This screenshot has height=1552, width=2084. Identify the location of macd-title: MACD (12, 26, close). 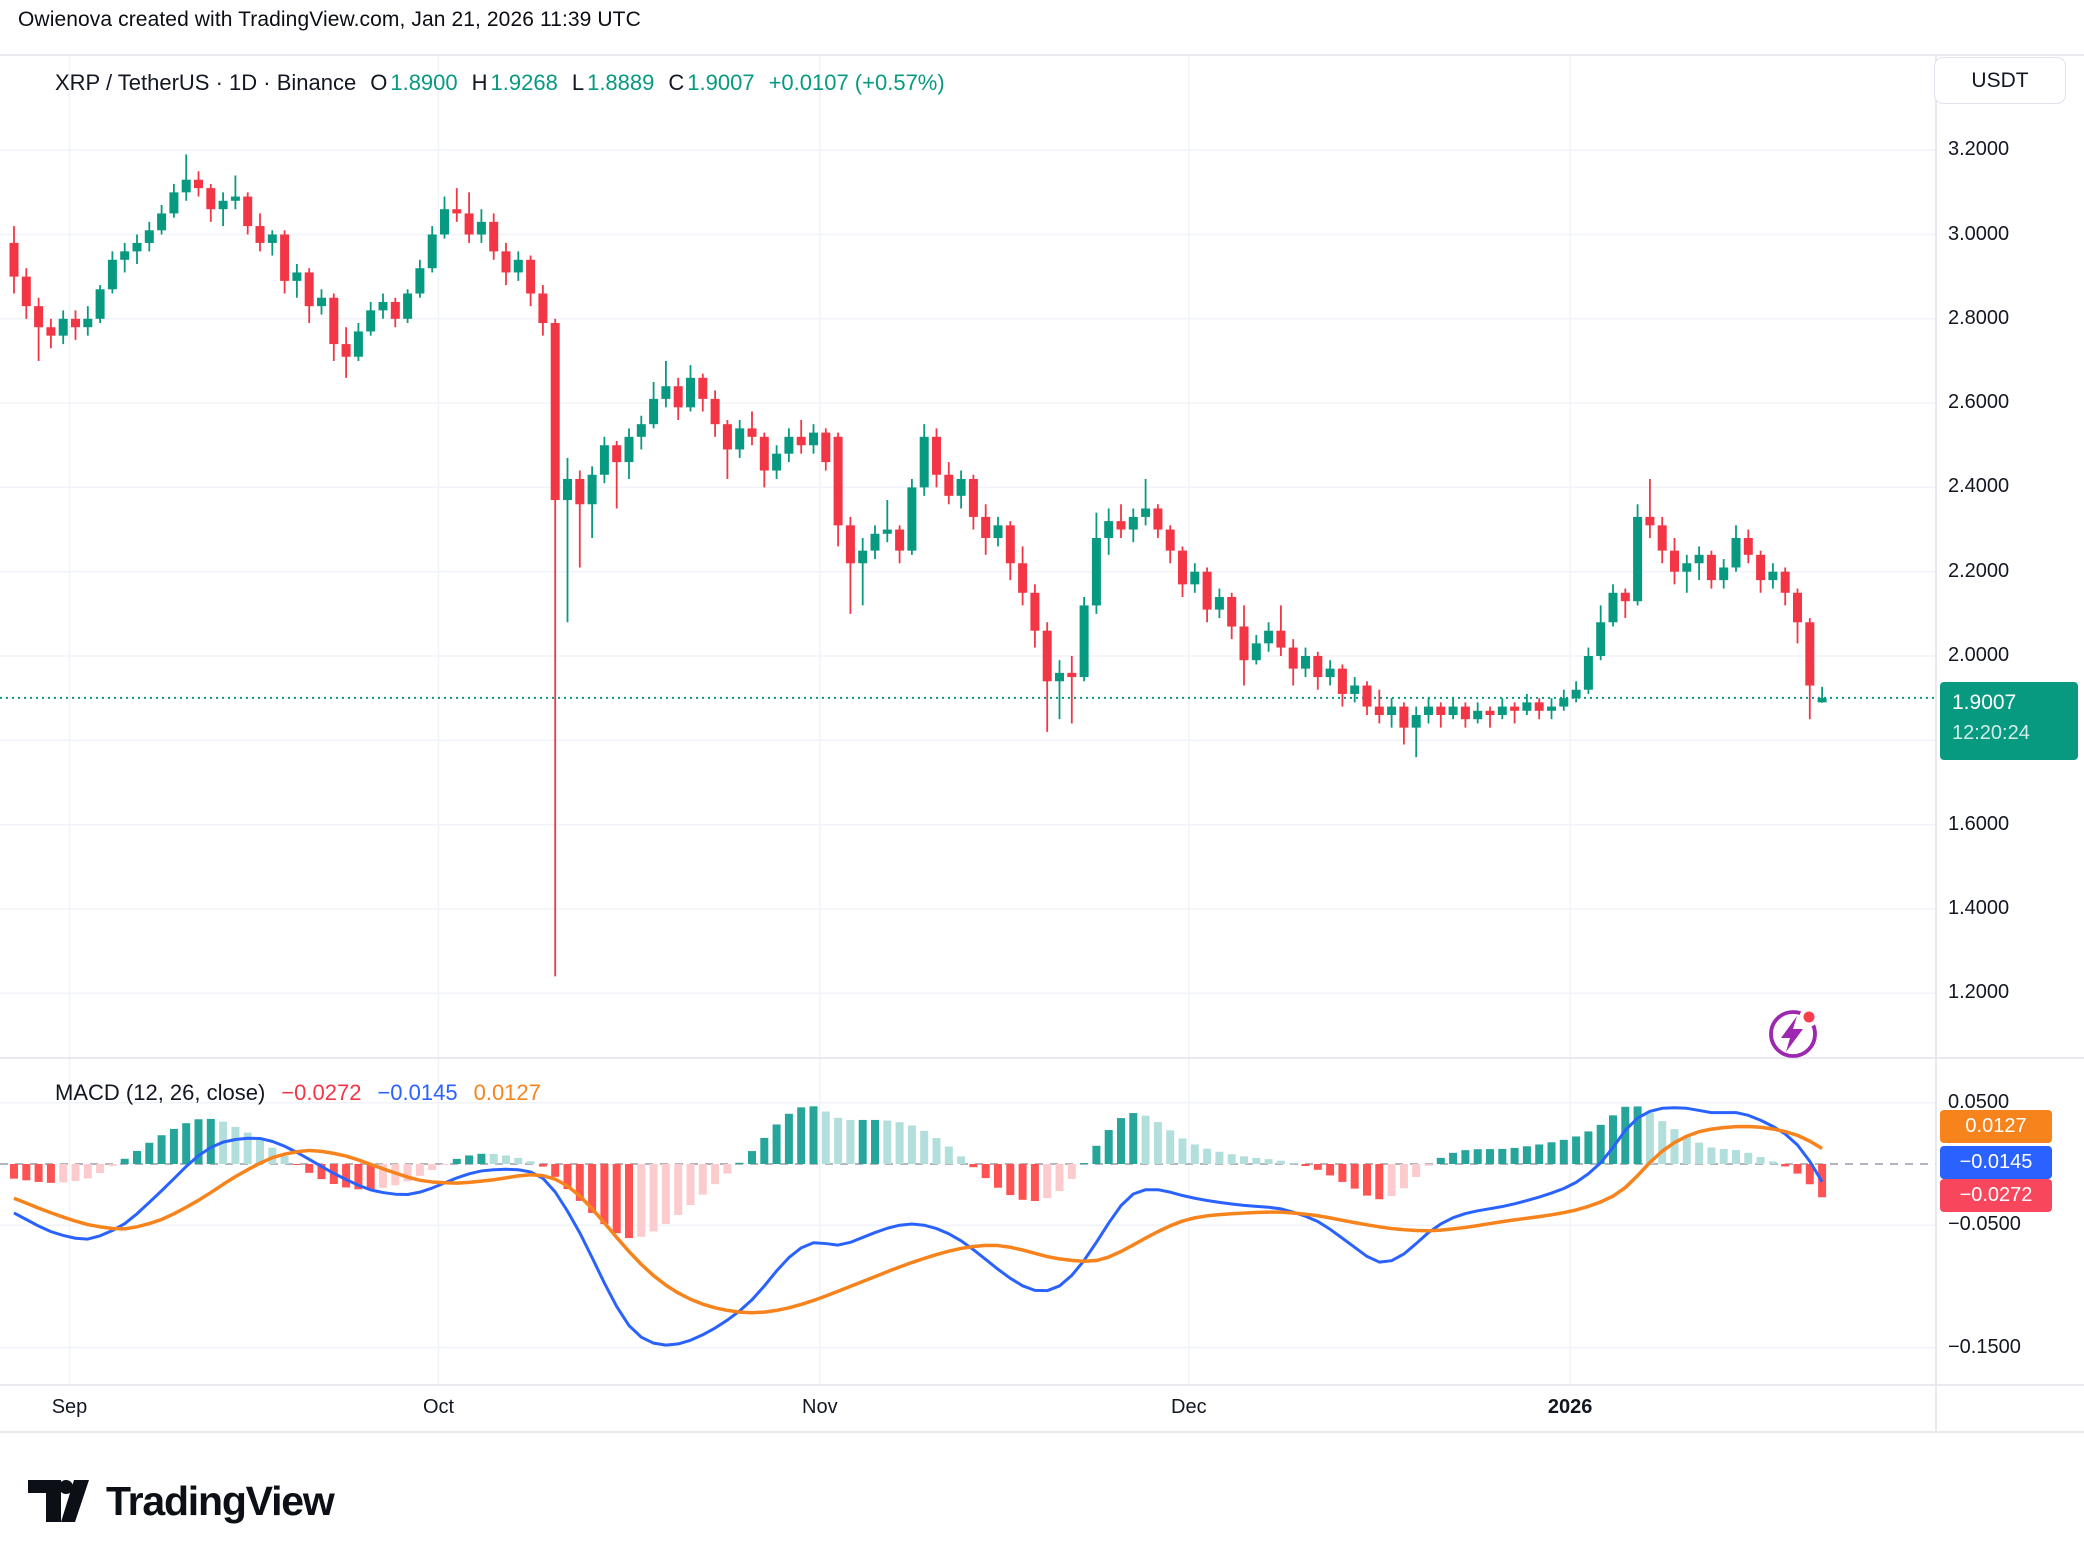
(160, 1092).